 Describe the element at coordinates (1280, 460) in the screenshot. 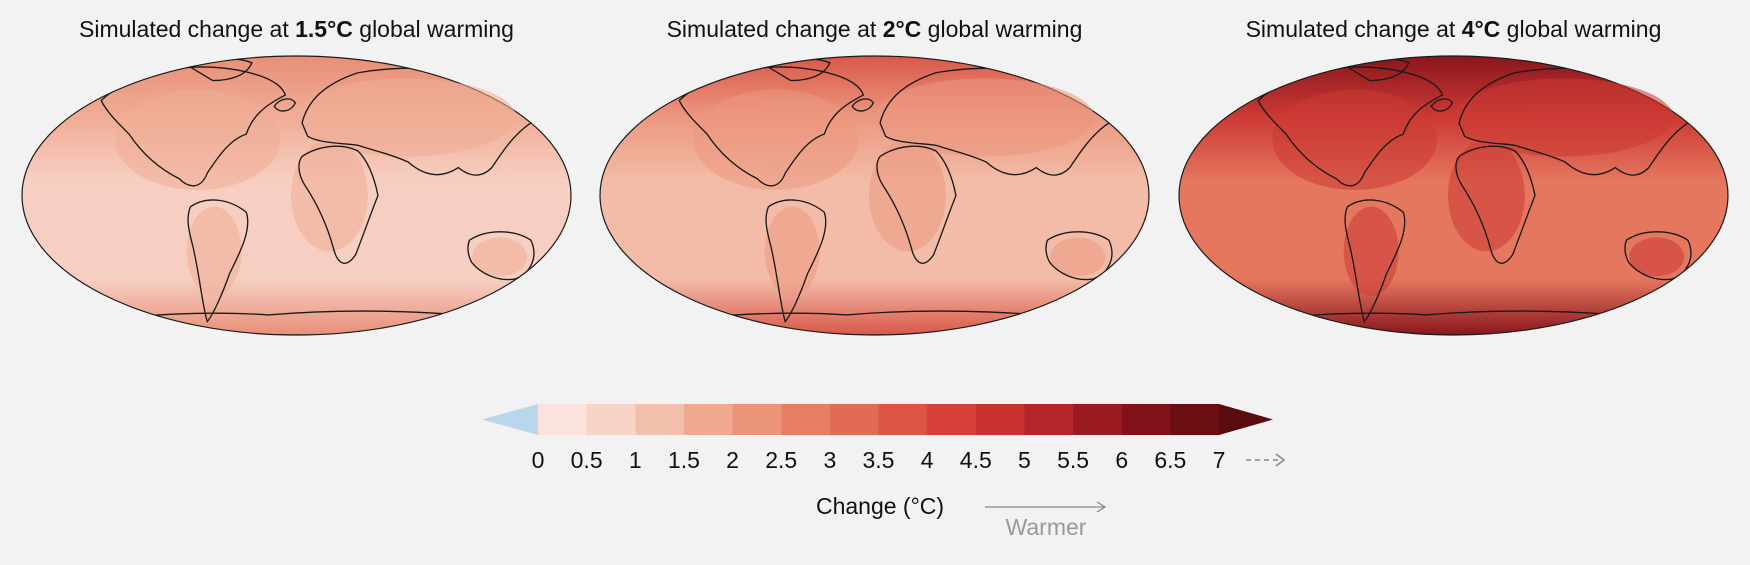

I see `arrow-head` at that location.